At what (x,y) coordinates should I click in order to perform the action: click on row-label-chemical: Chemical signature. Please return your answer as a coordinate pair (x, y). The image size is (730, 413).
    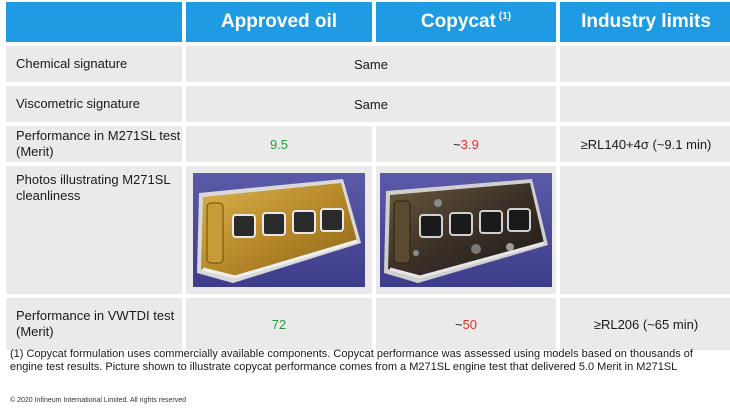
    Looking at the image, I should click on (94, 64).